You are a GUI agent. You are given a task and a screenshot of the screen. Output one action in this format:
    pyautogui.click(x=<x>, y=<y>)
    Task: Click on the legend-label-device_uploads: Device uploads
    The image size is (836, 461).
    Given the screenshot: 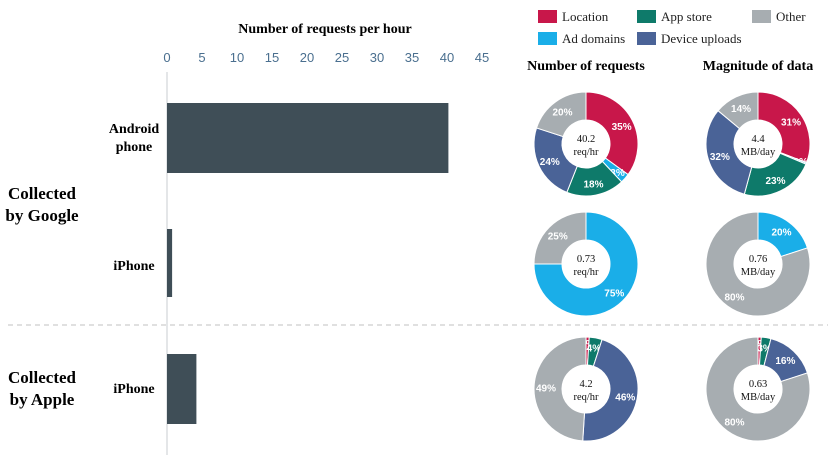 What is the action you would take?
    pyautogui.click(x=701, y=38)
    